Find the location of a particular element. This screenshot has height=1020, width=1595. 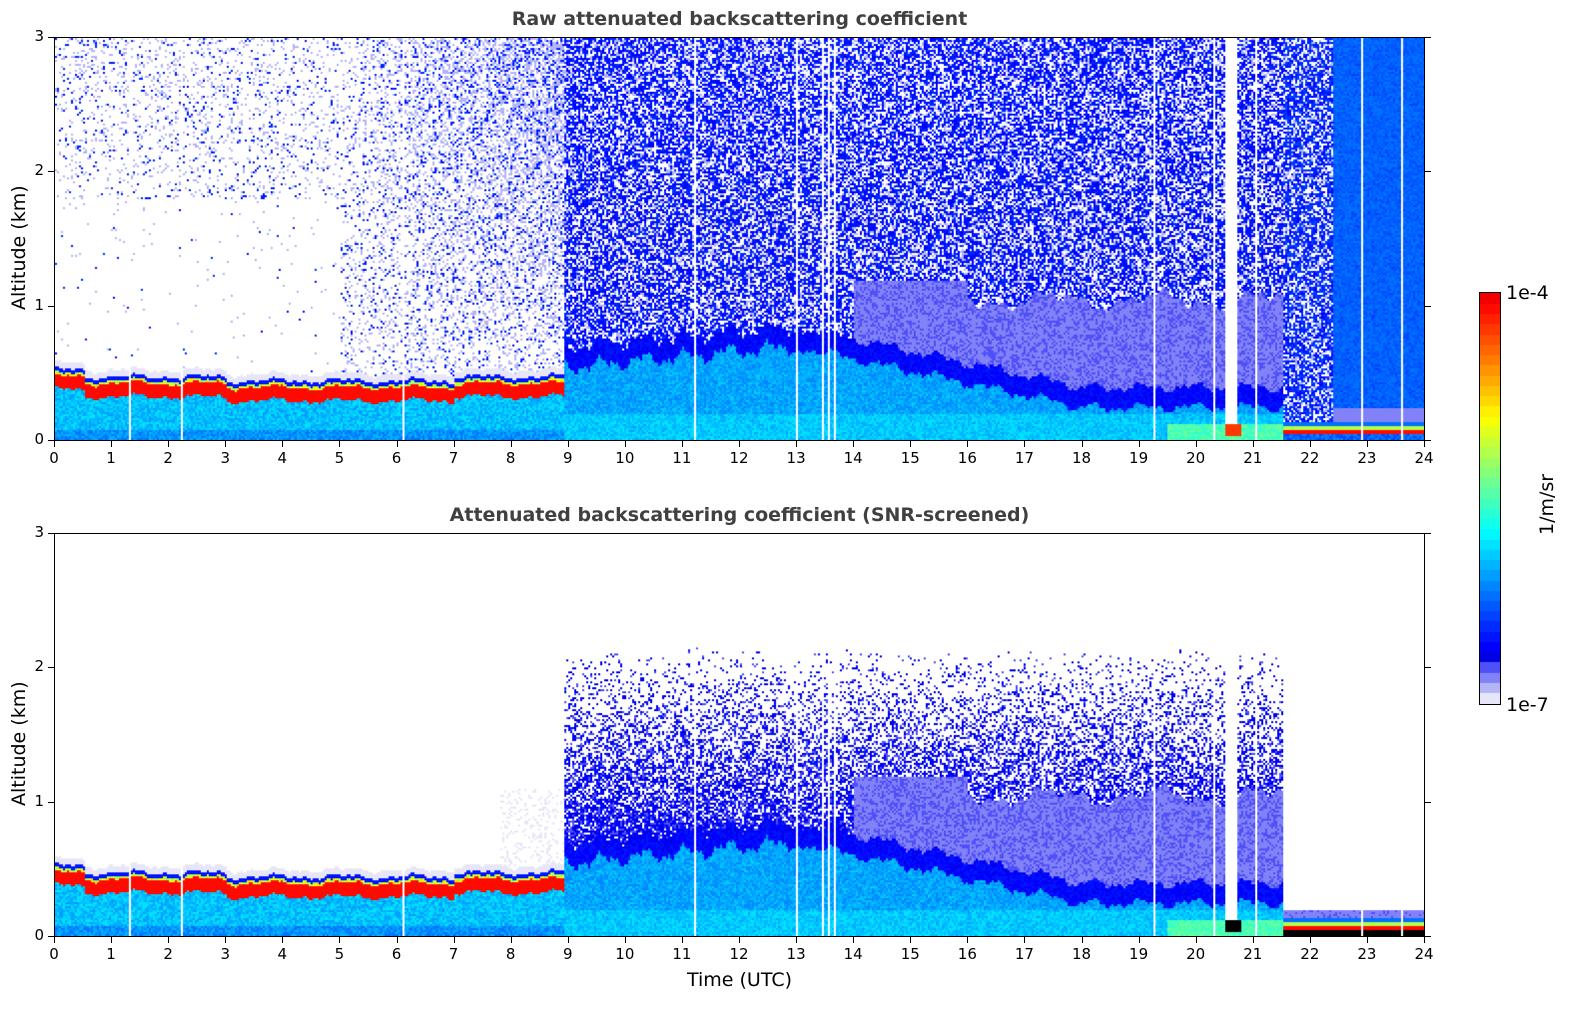

x-tick-label: 13 is located at coordinates (796, 458).